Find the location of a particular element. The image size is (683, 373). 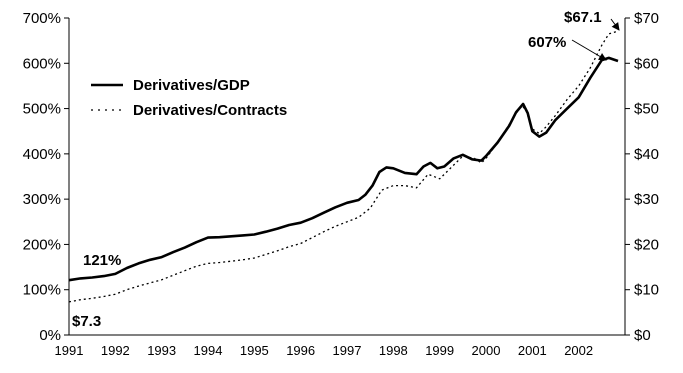

legend: Derivatives/GDP Derivatives/Contracts is located at coordinates (189, 98).